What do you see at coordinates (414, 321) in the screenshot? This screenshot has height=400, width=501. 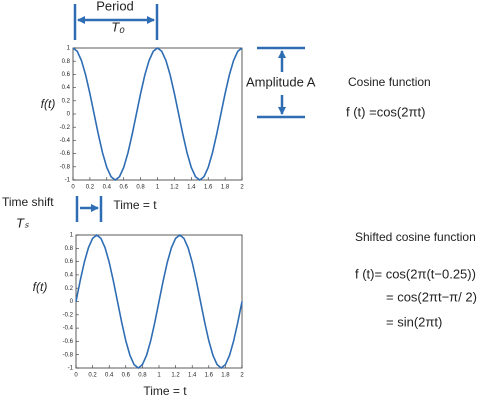 I see `equation: = sin(2πt)` at bounding box center [414, 321].